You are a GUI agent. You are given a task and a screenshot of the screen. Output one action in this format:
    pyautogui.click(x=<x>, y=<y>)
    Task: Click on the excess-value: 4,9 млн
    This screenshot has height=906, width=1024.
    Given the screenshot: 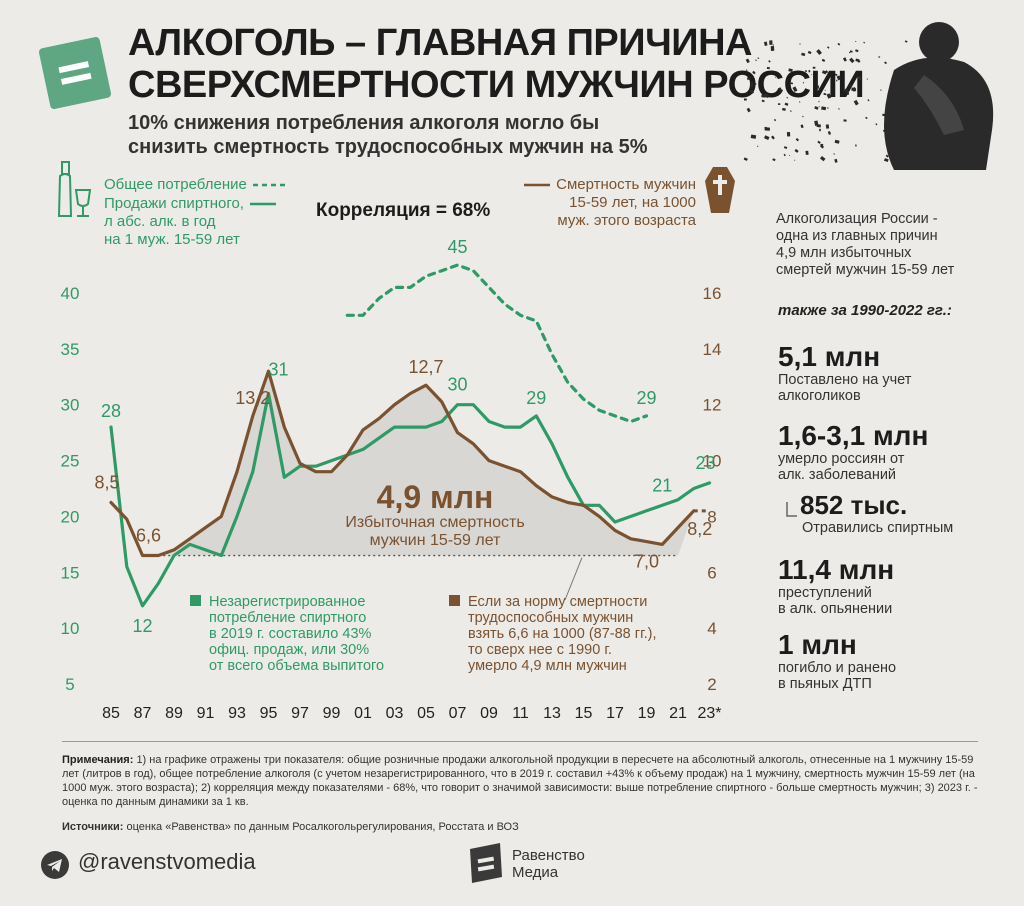 What is the action you would take?
    pyautogui.click(x=435, y=497)
    